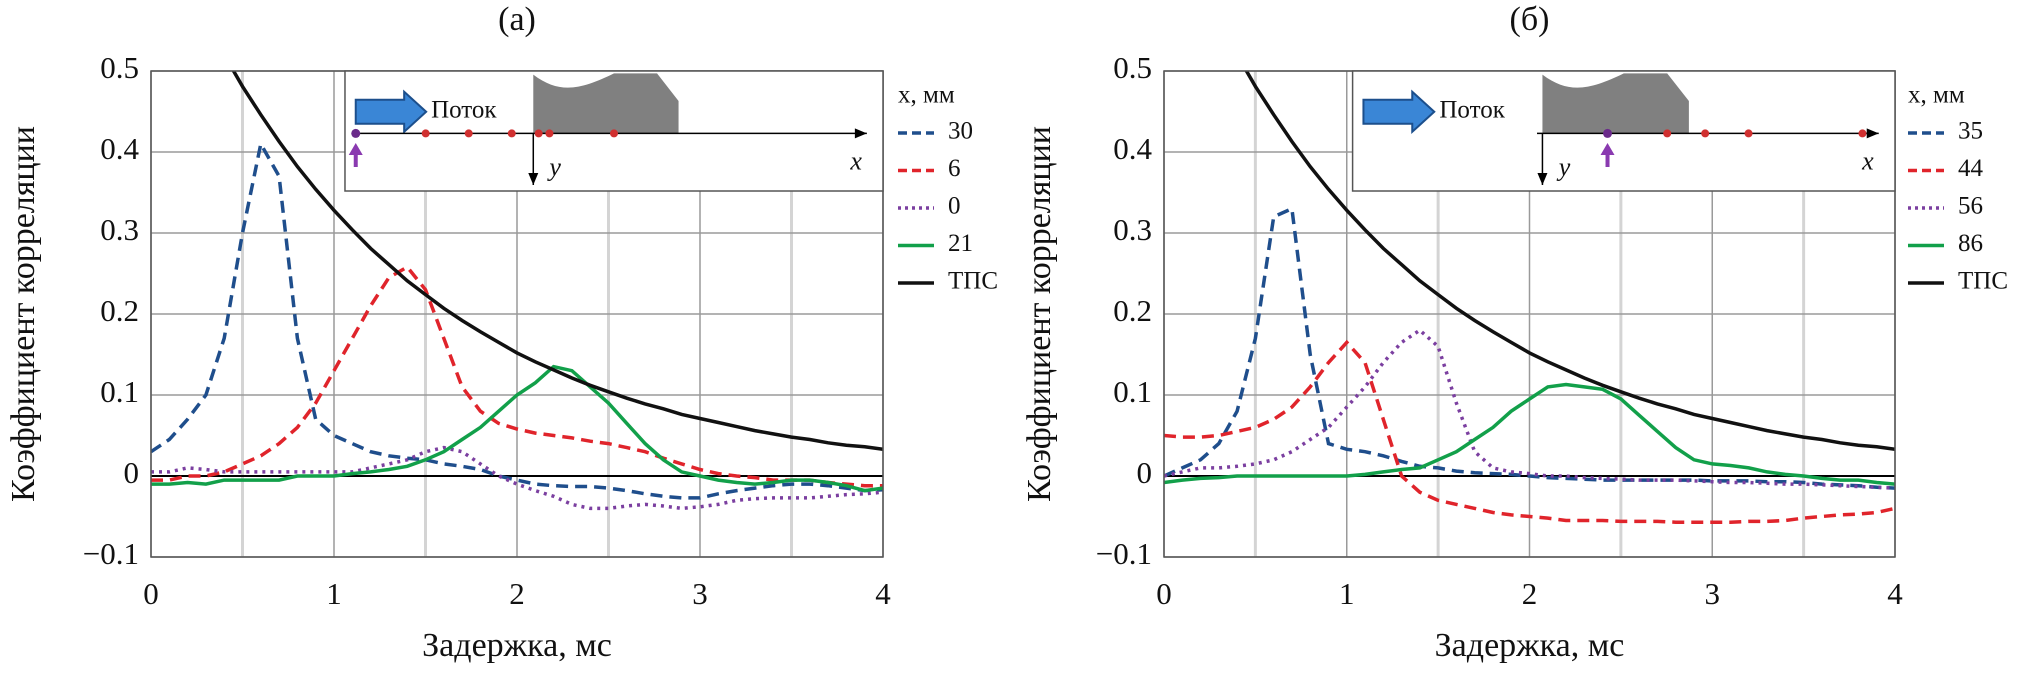 This screenshot has height=676, width=2021. What do you see at coordinates (1970, 206) in the screenshot?
I see `legend-label: 56` at bounding box center [1970, 206].